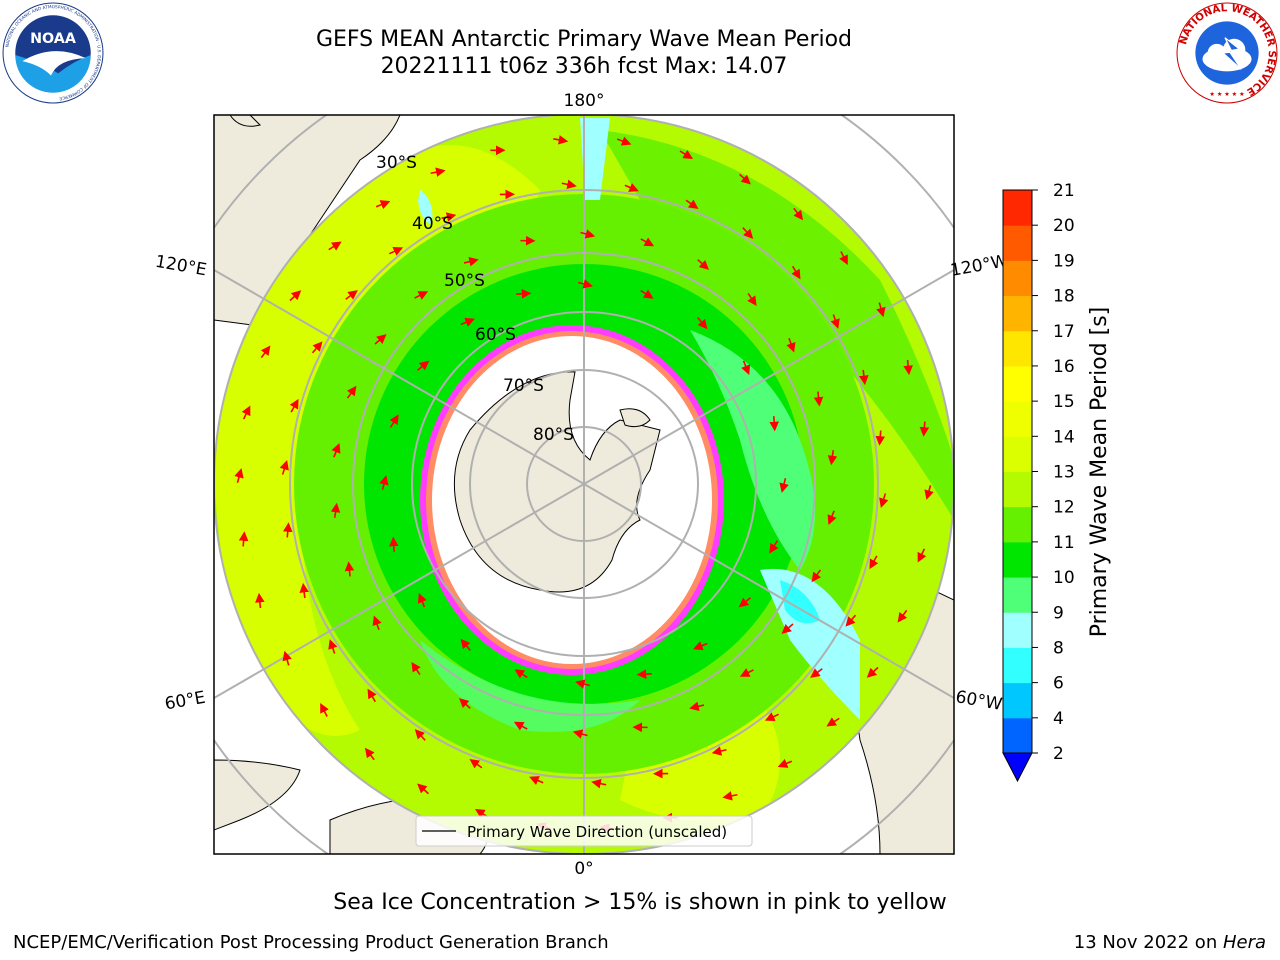 This screenshot has height=960, width=1280. I want to click on antarctica-land, so click(557, 482).